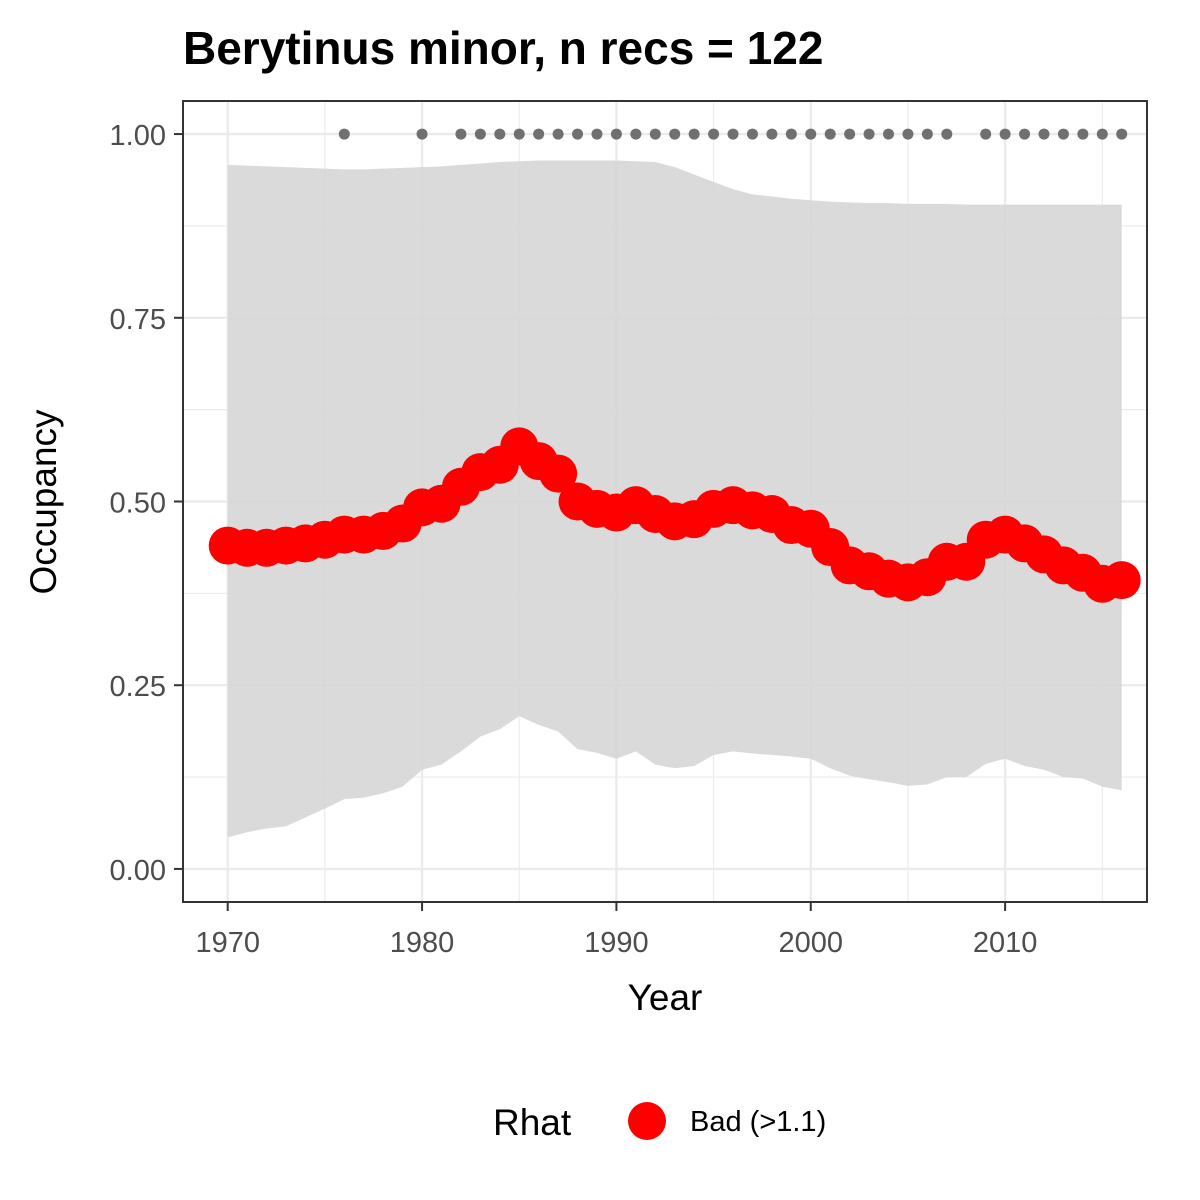 The width and height of the screenshot is (1200, 1200). I want to click on y-axis: 0.00 0.25 0.50 0.75 1.00, so click(146, 503).